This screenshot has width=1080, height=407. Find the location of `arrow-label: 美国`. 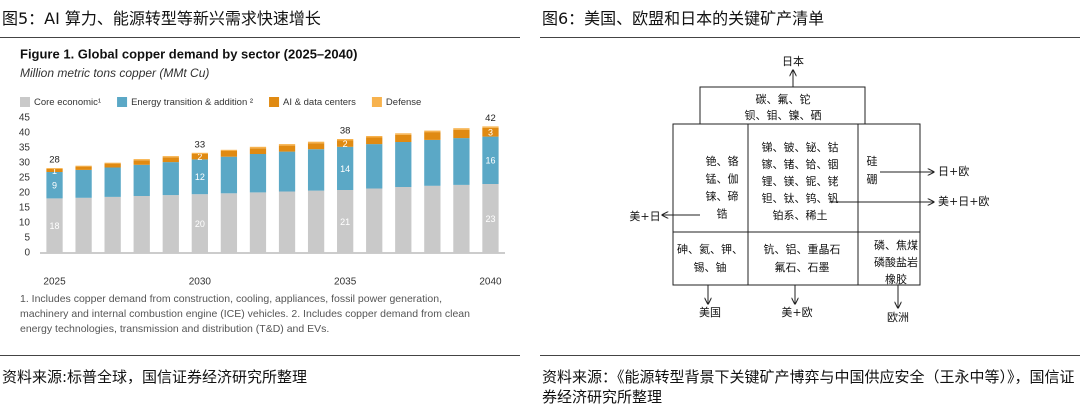

arrow-label: 美国 is located at coordinates (710, 312).